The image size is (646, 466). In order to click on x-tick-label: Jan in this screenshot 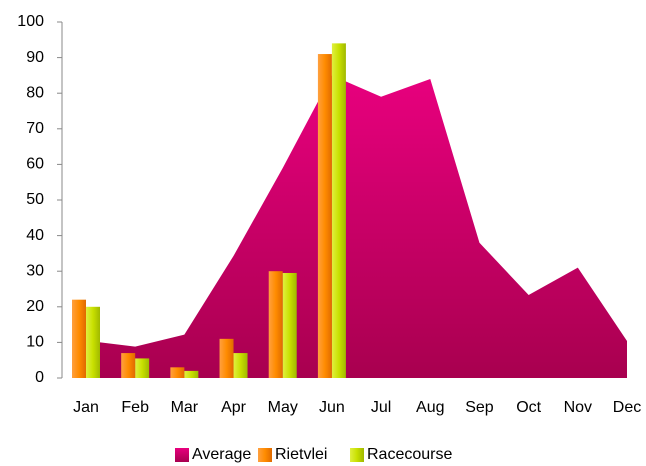, I will do `click(86, 407)`.